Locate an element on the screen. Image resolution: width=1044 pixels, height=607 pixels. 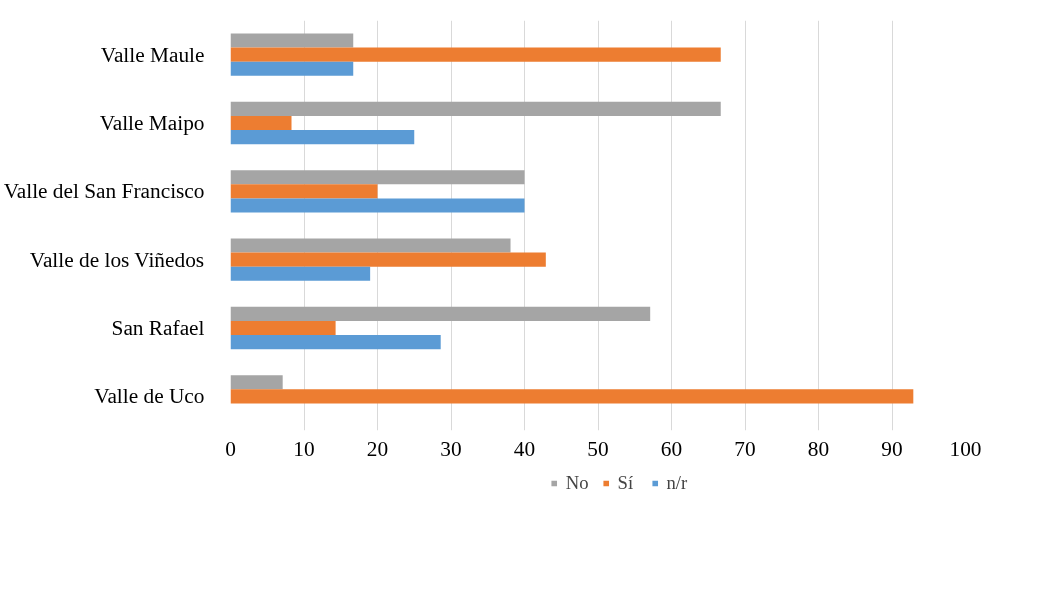
x-tick-label: 40 is located at coordinates (524, 448).